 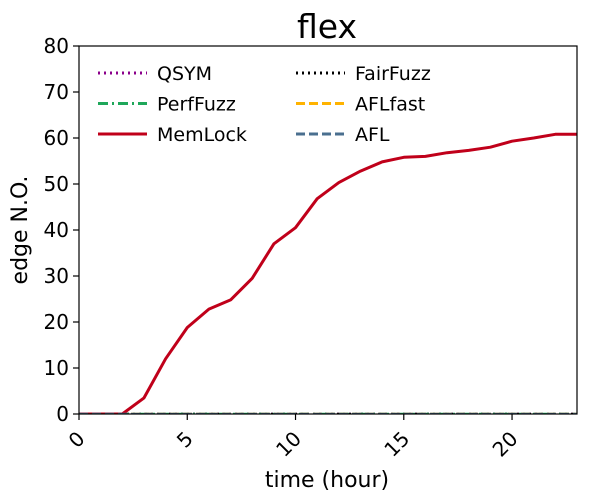 I want to click on y-axis-ticks: 0 10 20 30 40 50 60 70 80, so click(x=61, y=230).